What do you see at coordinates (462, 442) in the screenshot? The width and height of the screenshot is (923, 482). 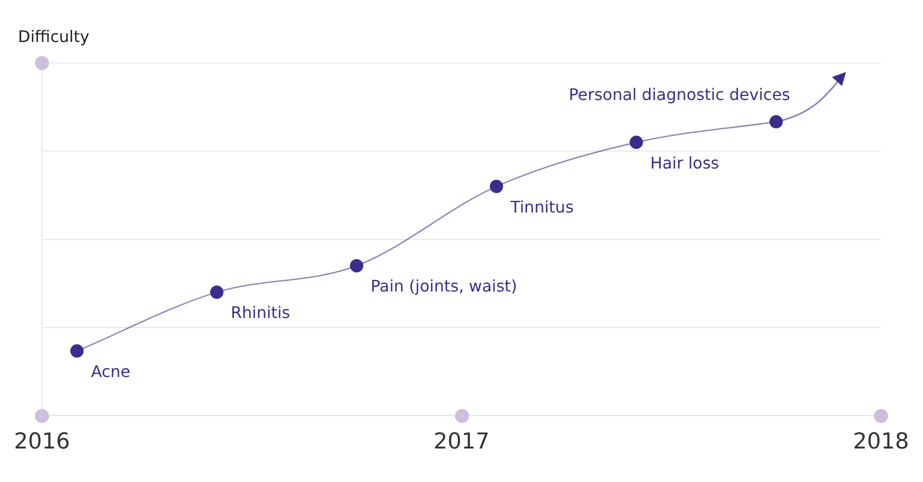 I see `x-tick-label: 2017` at bounding box center [462, 442].